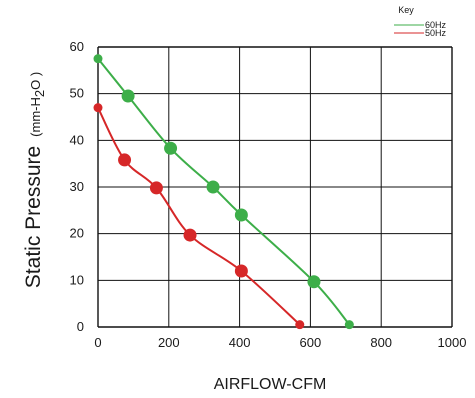 The height and width of the screenshot is (398, 475). What do you see at coordinates (77, 279) in the screenshot?
I see `y-tick-label: 10` at bounding box center [77, 279].